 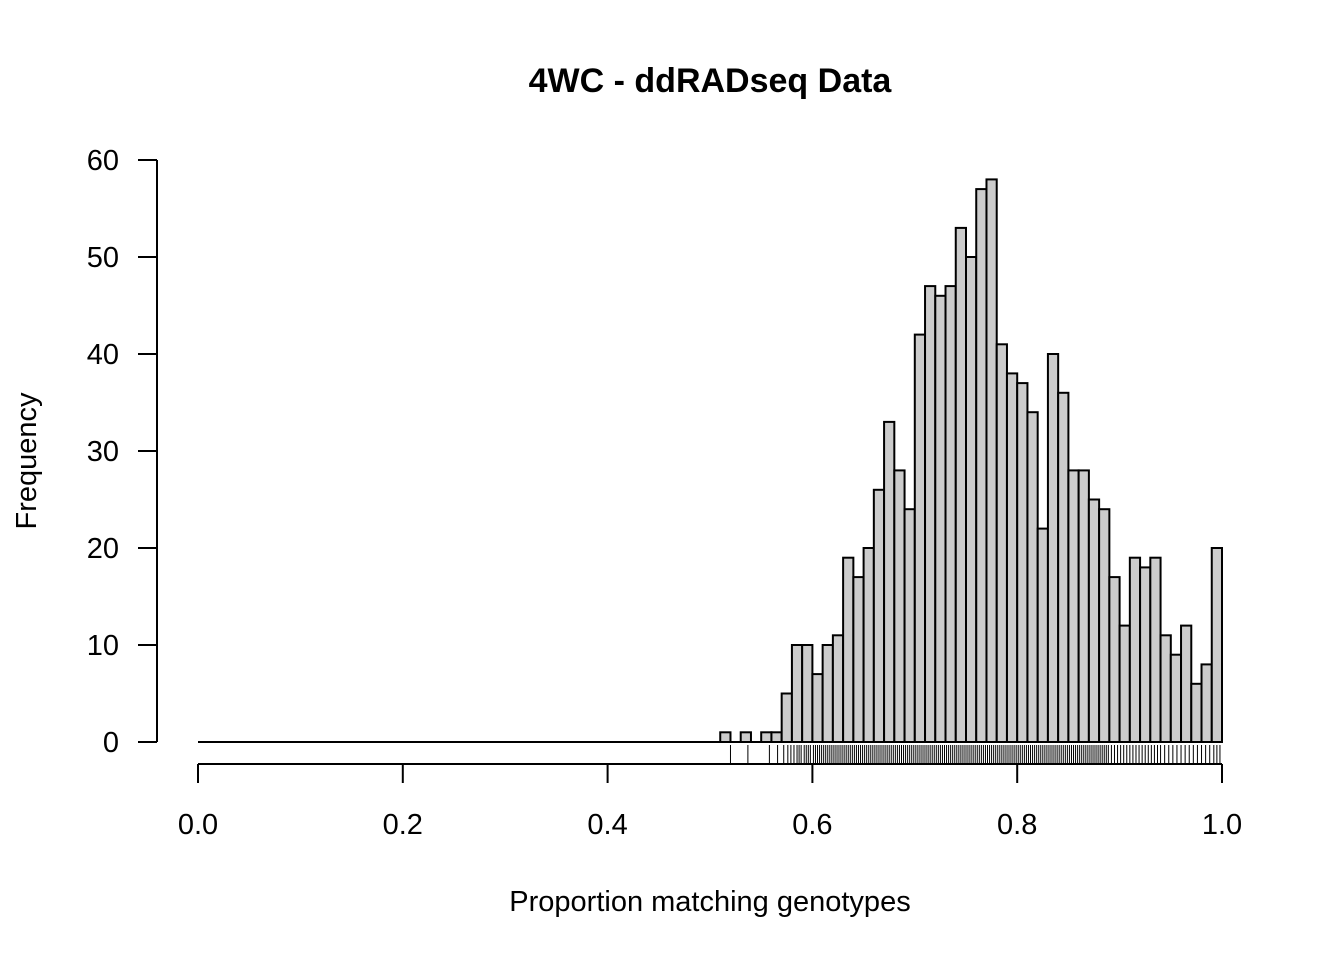 What do you see at coordinates (607, 825) in the screenshot?
I see `x-tick-label: 0.4` at bounding box center [607, 825].